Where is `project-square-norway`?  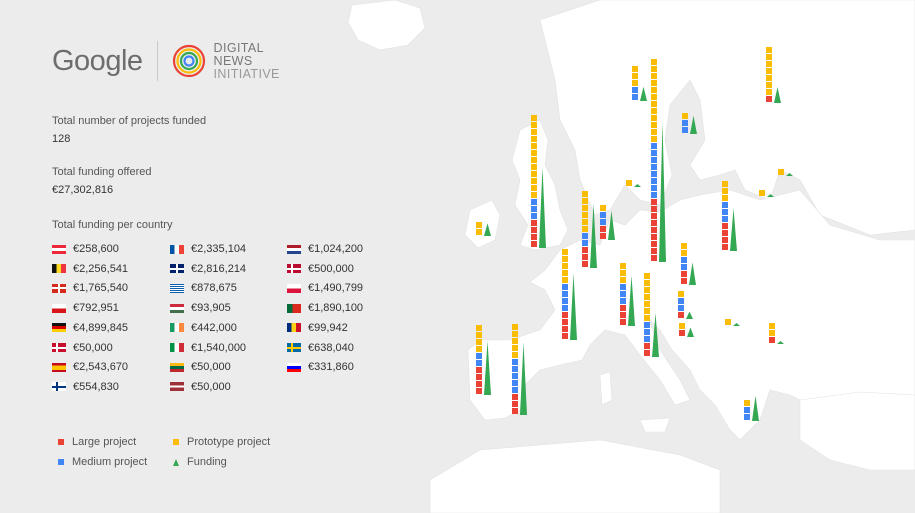
project-square-norway is located at coordinates (635, 90).